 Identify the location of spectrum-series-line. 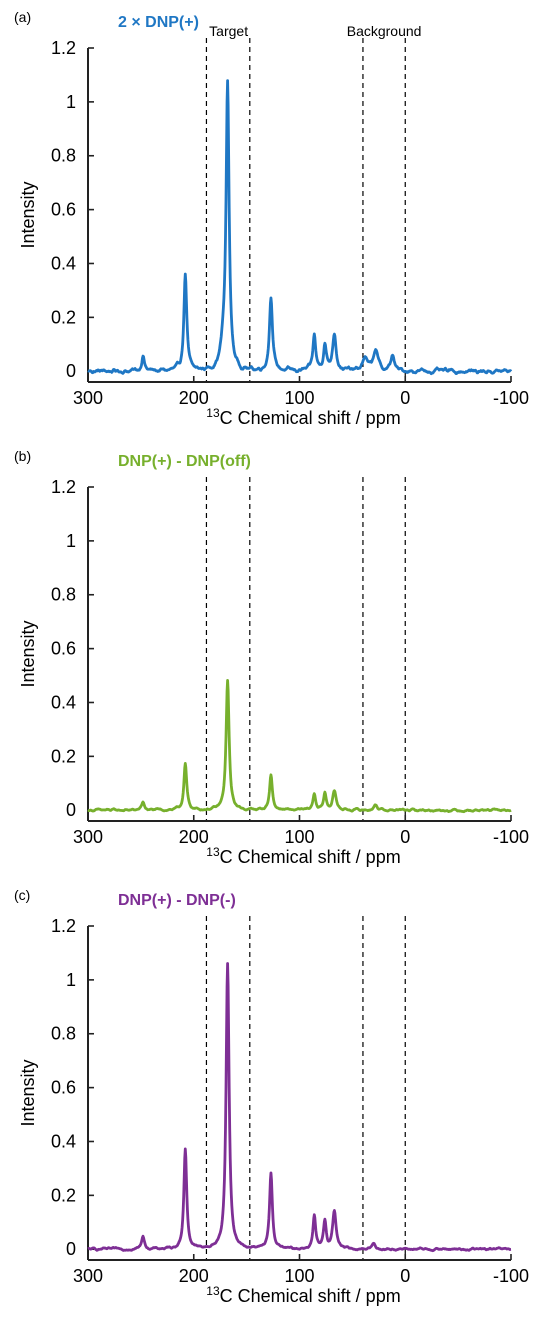
(299, 746).